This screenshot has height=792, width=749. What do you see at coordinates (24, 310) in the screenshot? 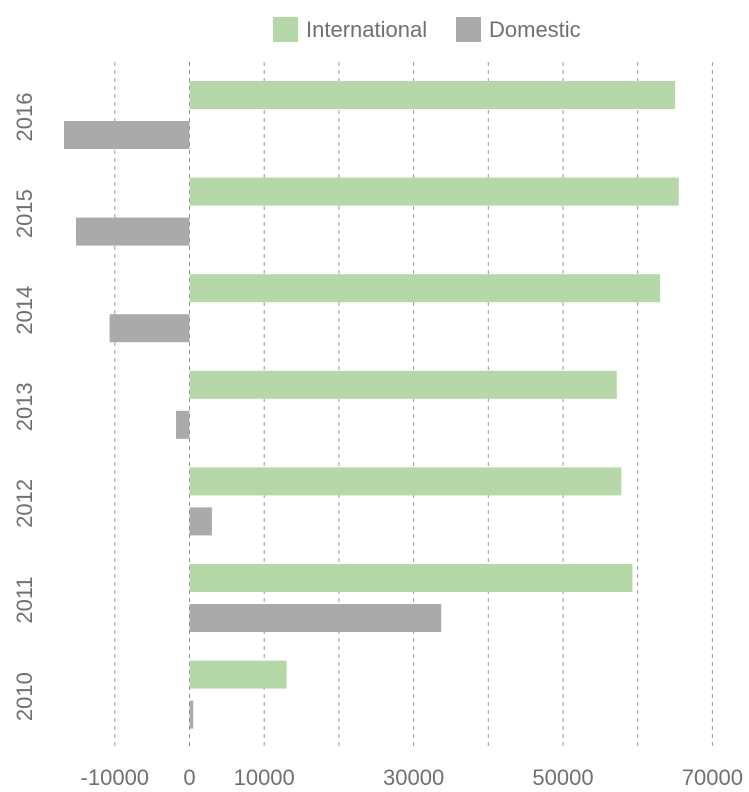
I see `y-tick-label: 2014` at bounding box center [24, 310].